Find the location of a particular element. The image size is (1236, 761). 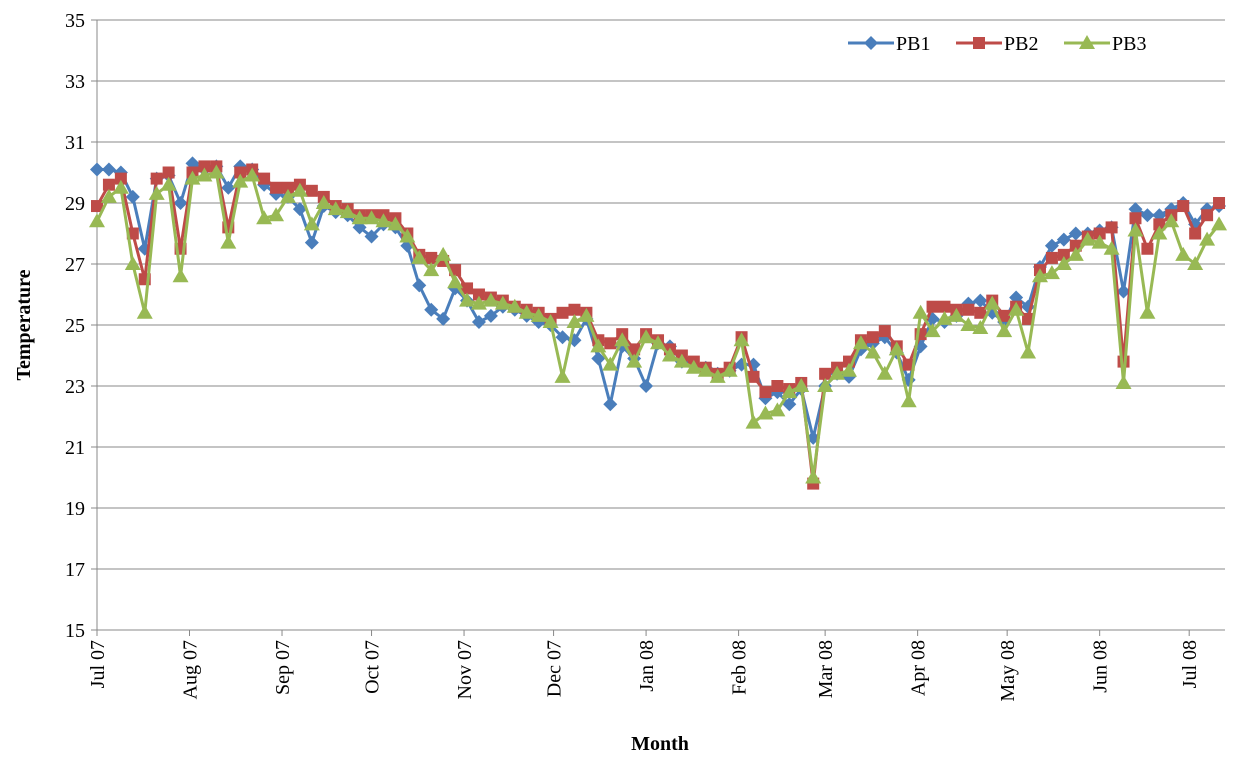

x-tick-label: Jan 08 is located at coordinates (647, 666).